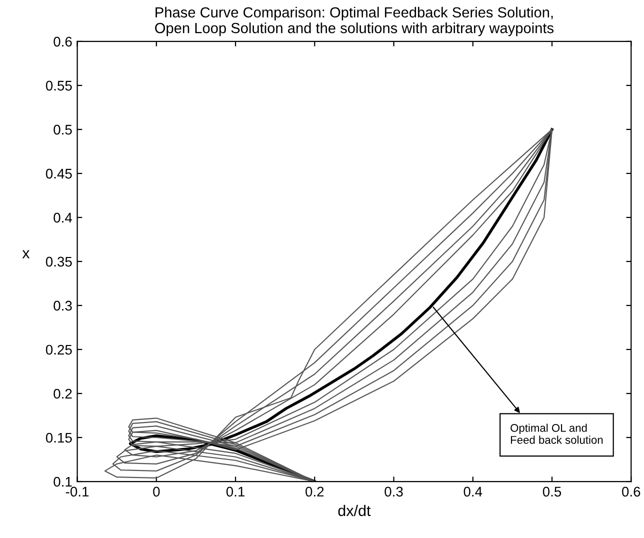 This screenshot has width=644, height=538. Describe the element at coordinates (354, 21) in the screenshot. I see `chart-title: Phase Curve Comparison: Optimal Feedback Series Solution, Open Loop Solution and the solutions with arbitrary waypoints` at that location.